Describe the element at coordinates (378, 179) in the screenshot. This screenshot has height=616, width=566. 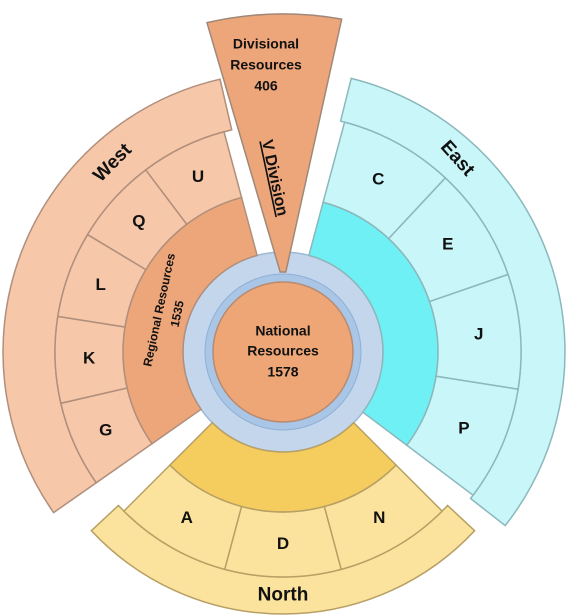
I see `cell-label: C` at that location.